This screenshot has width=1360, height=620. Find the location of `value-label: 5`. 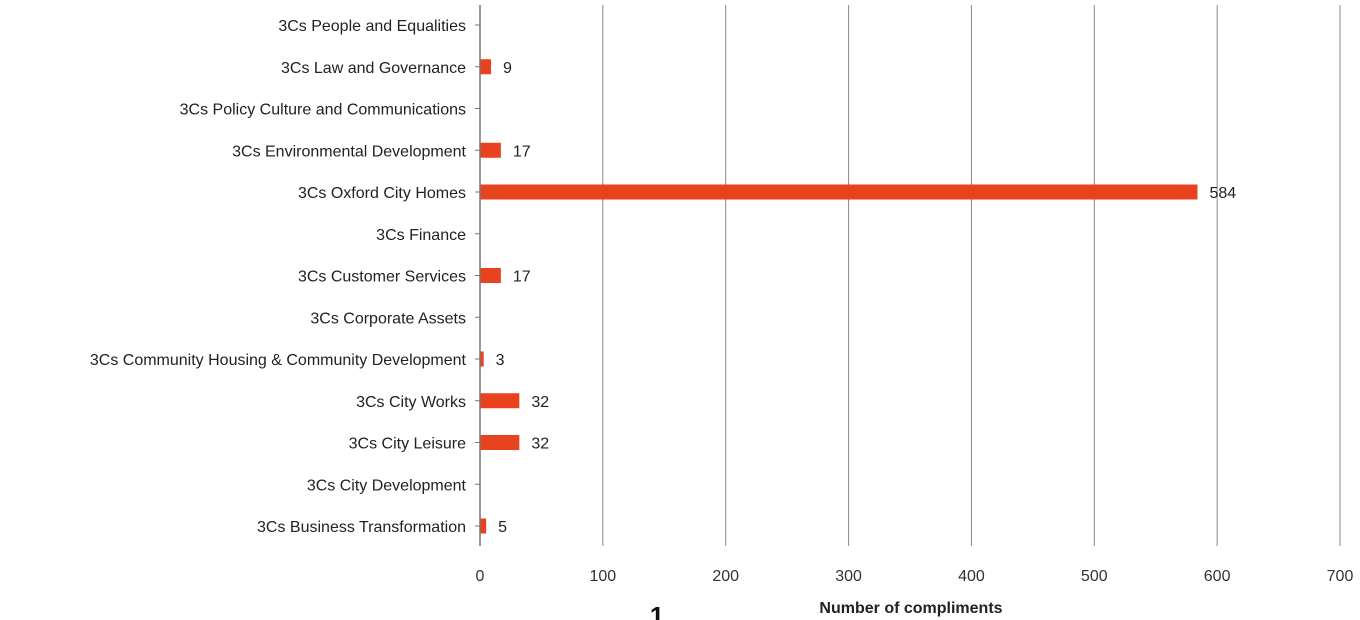

value-label: 5 is located at coordinates (502, 527).